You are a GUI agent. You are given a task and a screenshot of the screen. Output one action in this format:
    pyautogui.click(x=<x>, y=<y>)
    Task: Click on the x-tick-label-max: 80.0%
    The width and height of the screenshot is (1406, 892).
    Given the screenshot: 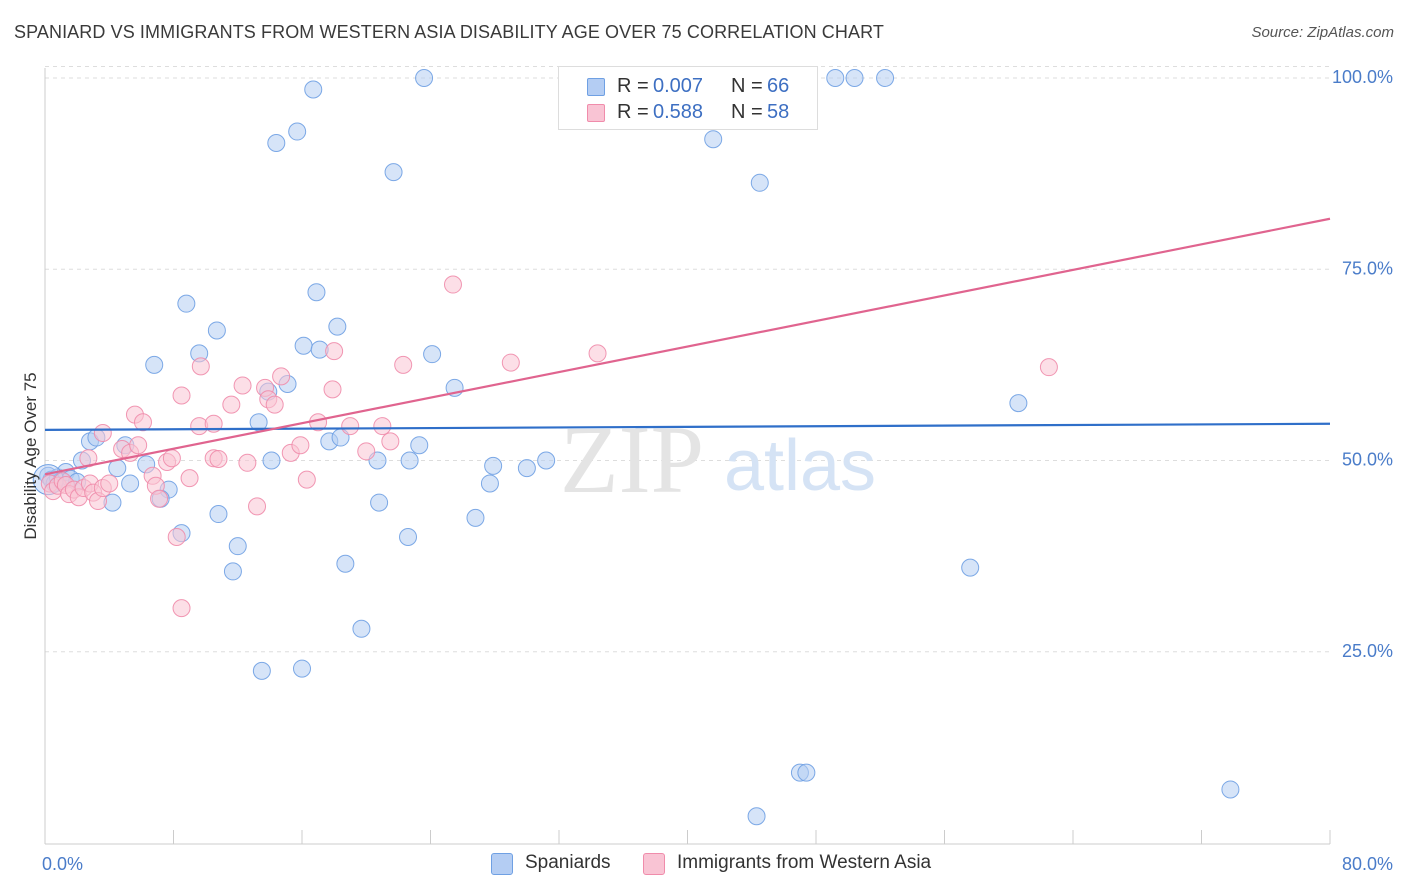 What is the action you would take?
    pyautogui.click(x=1367, y=864)
    